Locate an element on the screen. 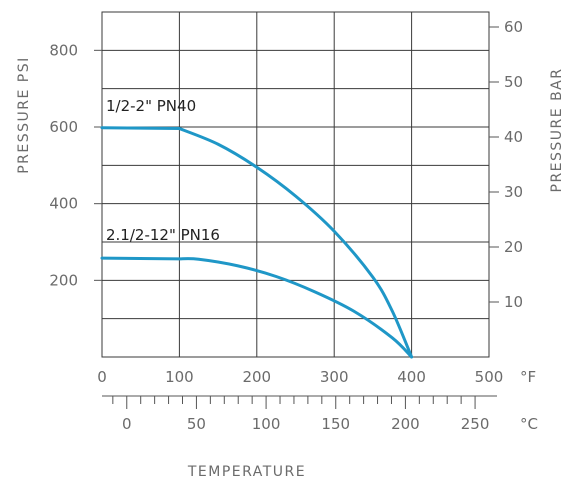 The height and width of the screenshot is (480, 567). y-tick-label-psi: 400 is located at coordinates (63, 204).